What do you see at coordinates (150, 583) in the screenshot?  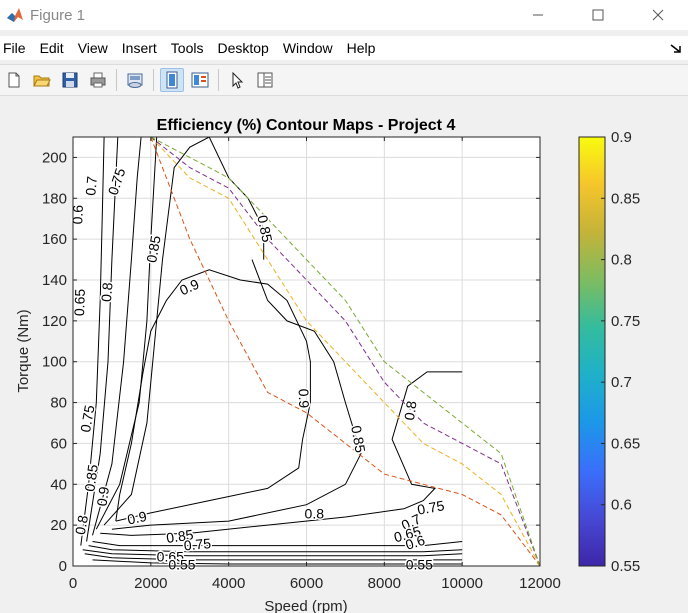 I see `x-tick-label: 2000` at bounding box center [150, 583].